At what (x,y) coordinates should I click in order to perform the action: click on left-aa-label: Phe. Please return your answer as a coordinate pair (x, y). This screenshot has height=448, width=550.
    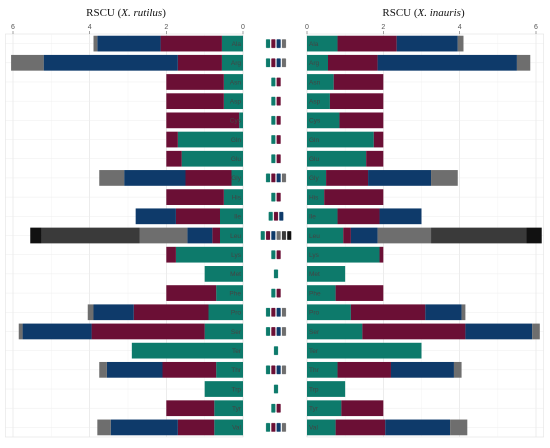
    Looking at the image, I should click on (235, 293).